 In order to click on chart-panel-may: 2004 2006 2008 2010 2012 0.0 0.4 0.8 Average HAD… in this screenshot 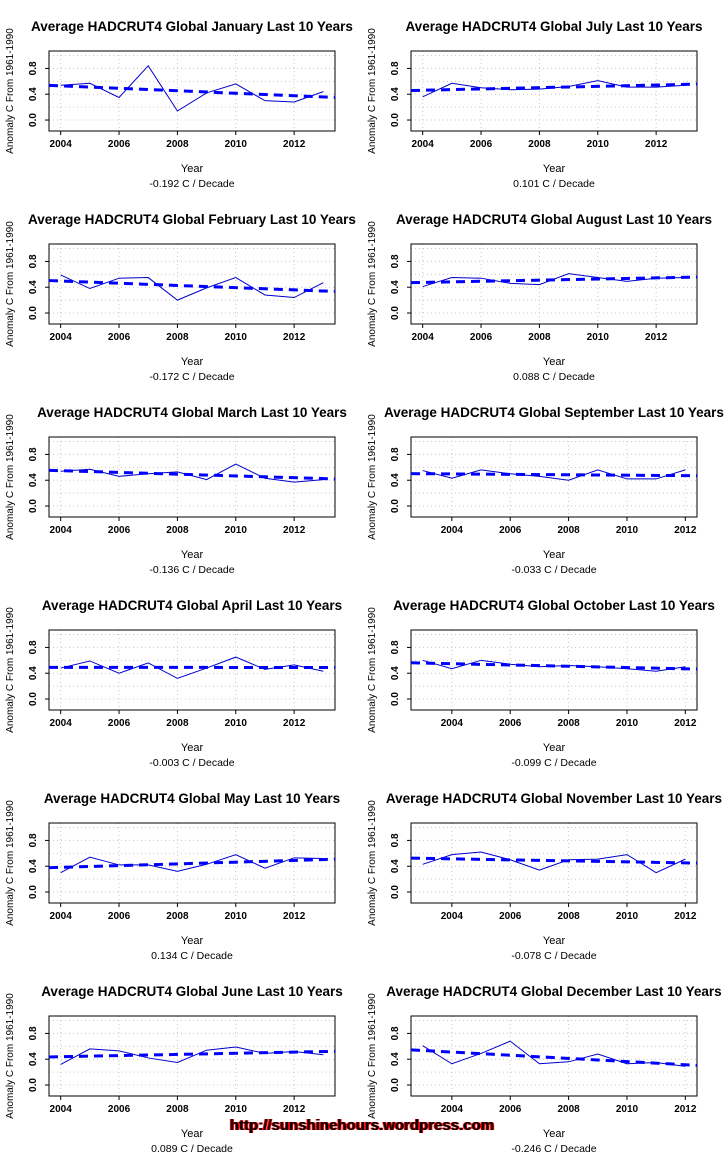, I will do `click(181, 868)`.